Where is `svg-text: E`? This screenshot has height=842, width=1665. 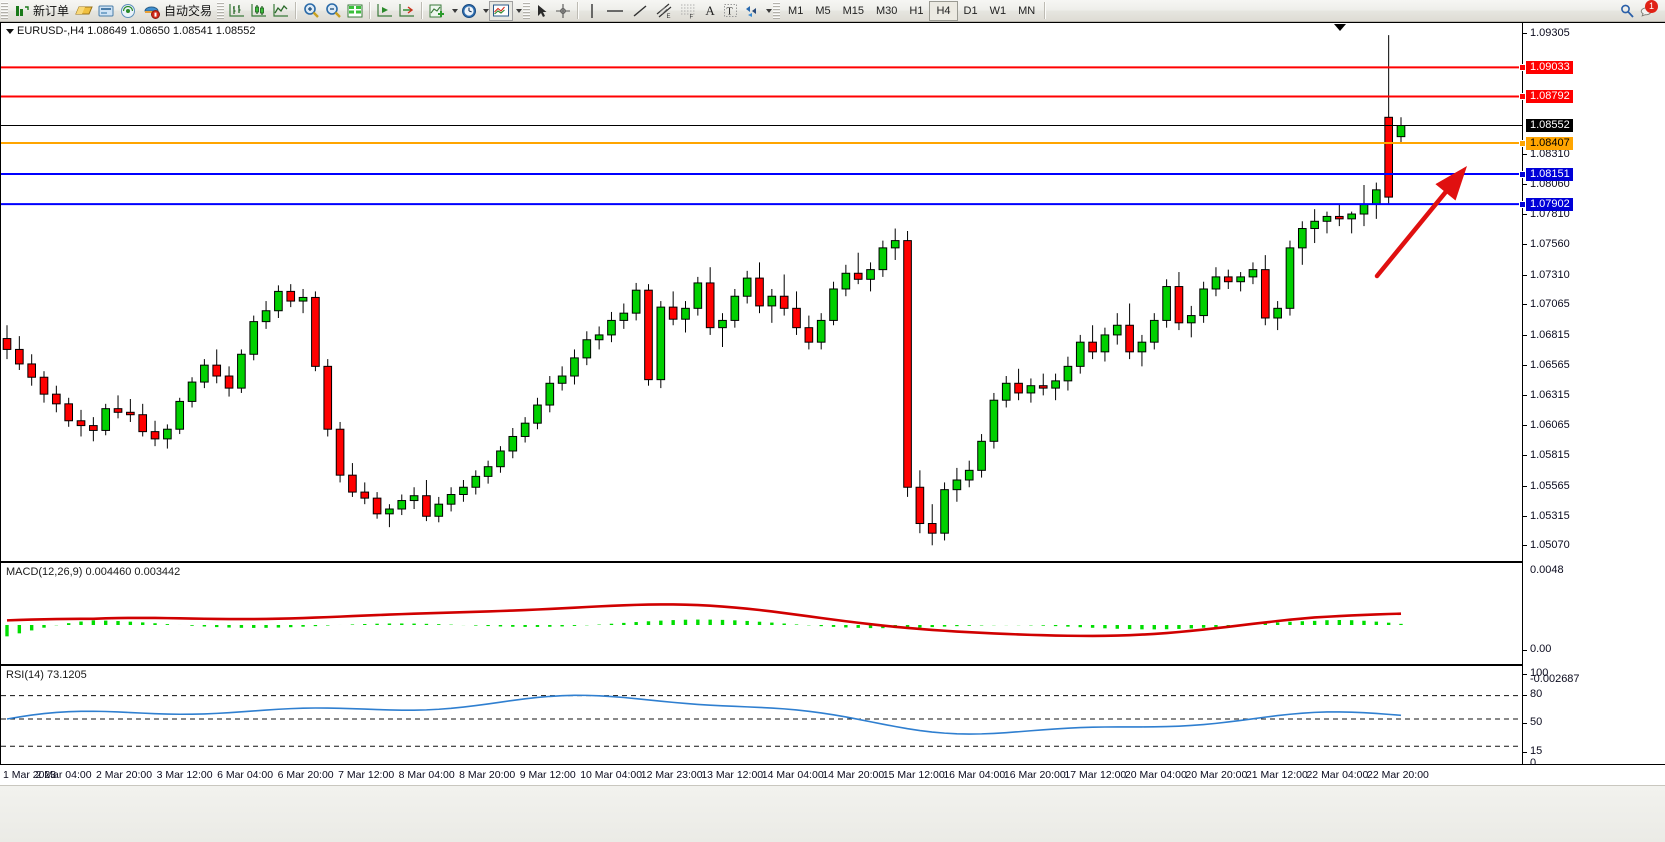
svg-text: E is located at coordinates (669, 16).